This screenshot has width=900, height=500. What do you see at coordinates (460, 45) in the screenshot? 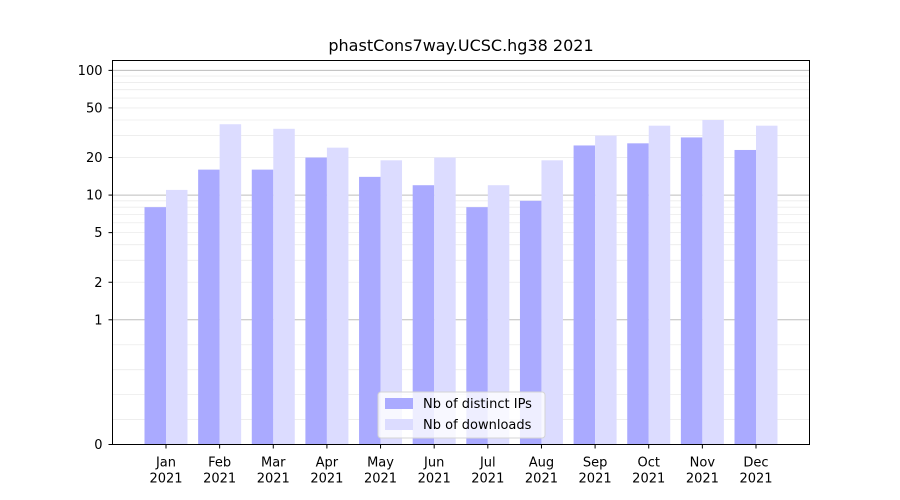
I see `chart-title: phastCons7way.UCSC.hg38 2021` at bounding box center [460, 45].